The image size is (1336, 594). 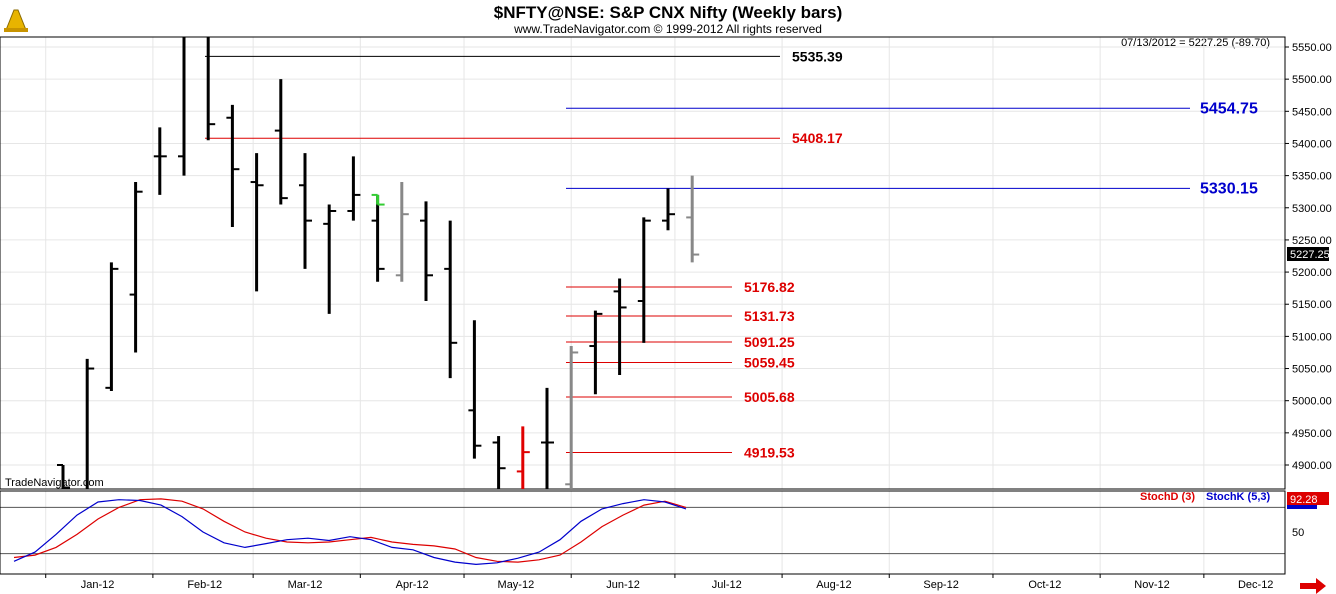 What do you see at coordinates (769, 316) in the screenshot?
I see `level-label: 5131.73` at bounding box center [769, 316].